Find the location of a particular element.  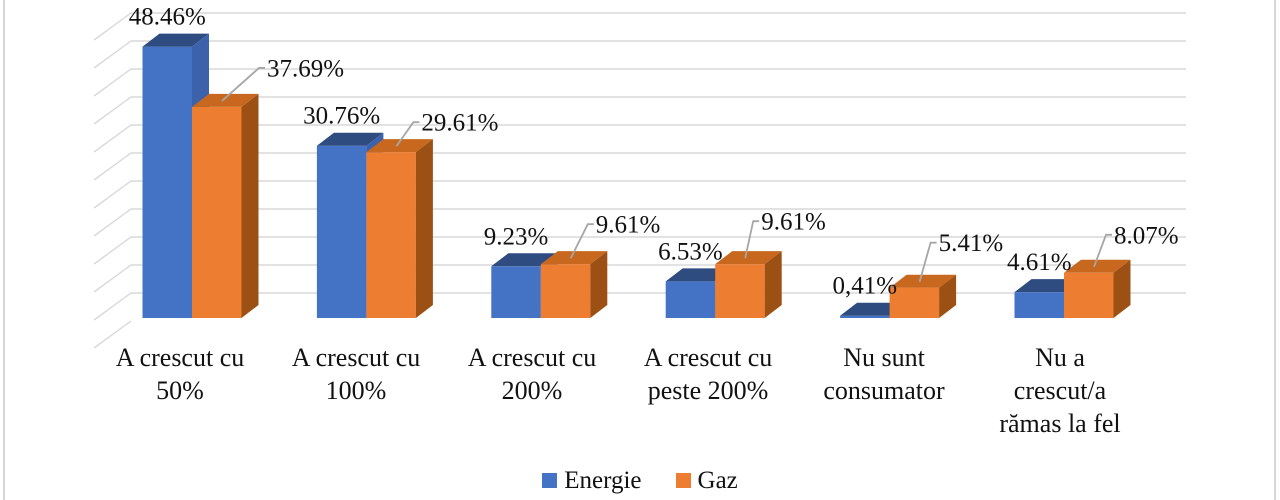

value-label-gaz-5: 8.07% is located at coordinates (1146, 235).